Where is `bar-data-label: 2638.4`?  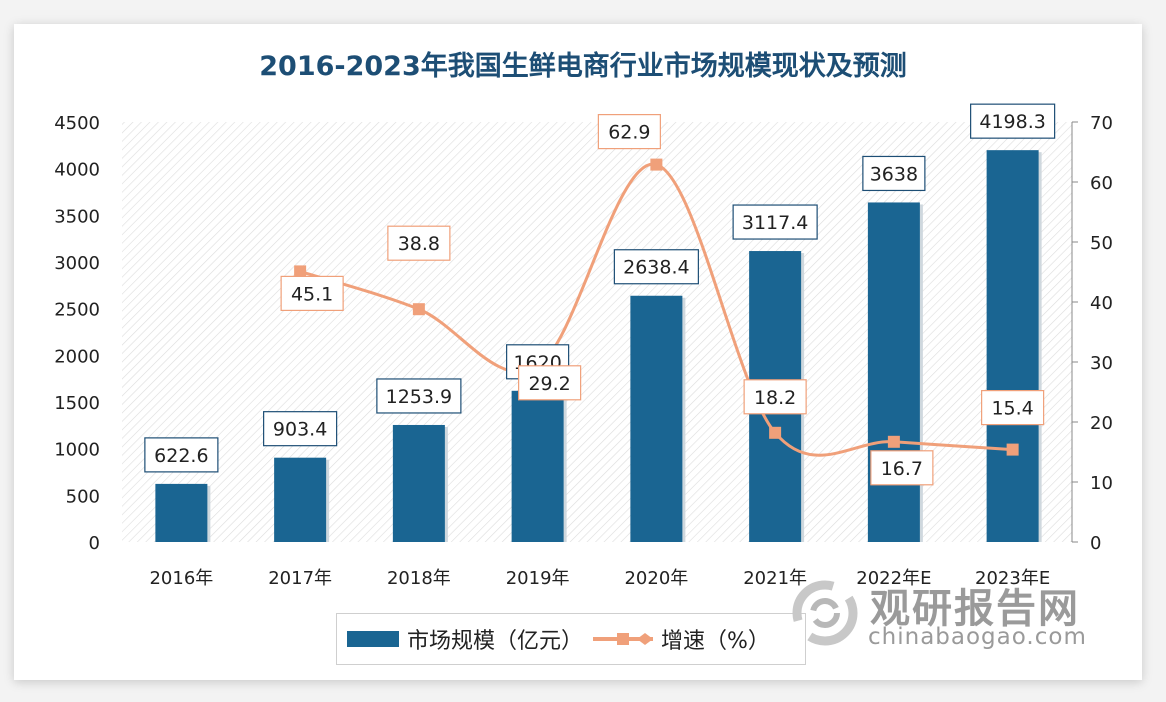
bar-data-label: 2638.4 is located at coordinates (656, 268).